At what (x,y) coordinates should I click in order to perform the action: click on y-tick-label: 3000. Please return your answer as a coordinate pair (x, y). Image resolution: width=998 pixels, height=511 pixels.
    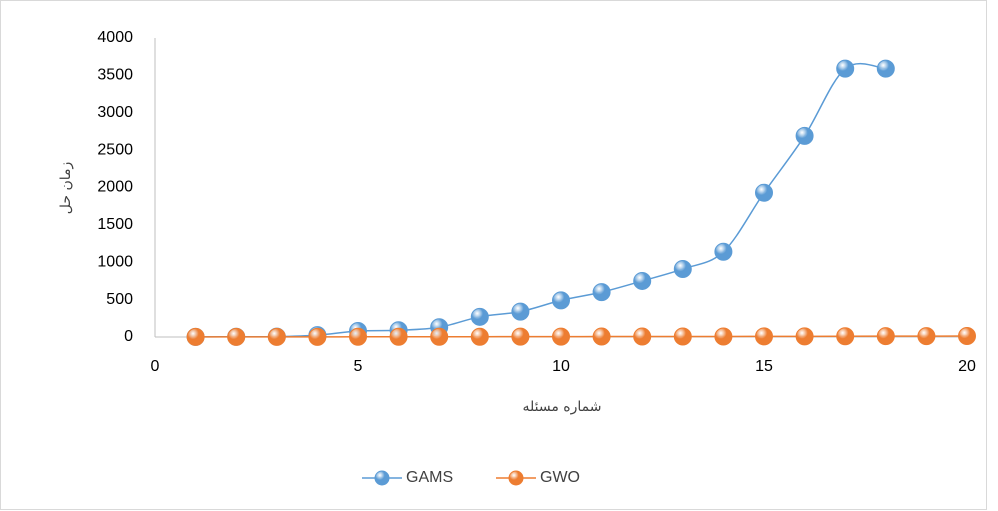
    Looking at the image, I should click on (115, 112).